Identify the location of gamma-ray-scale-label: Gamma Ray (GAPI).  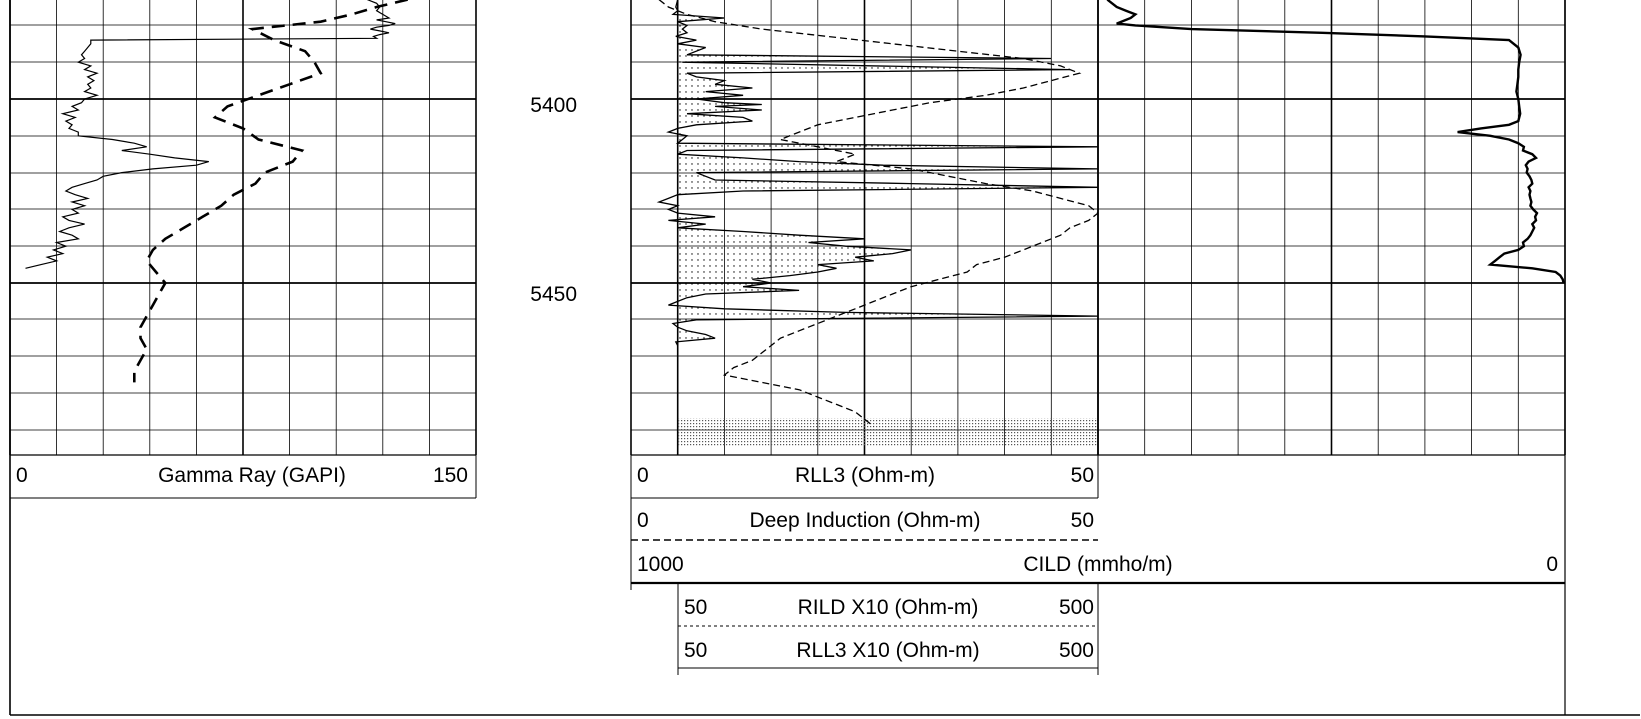
(252, 475).